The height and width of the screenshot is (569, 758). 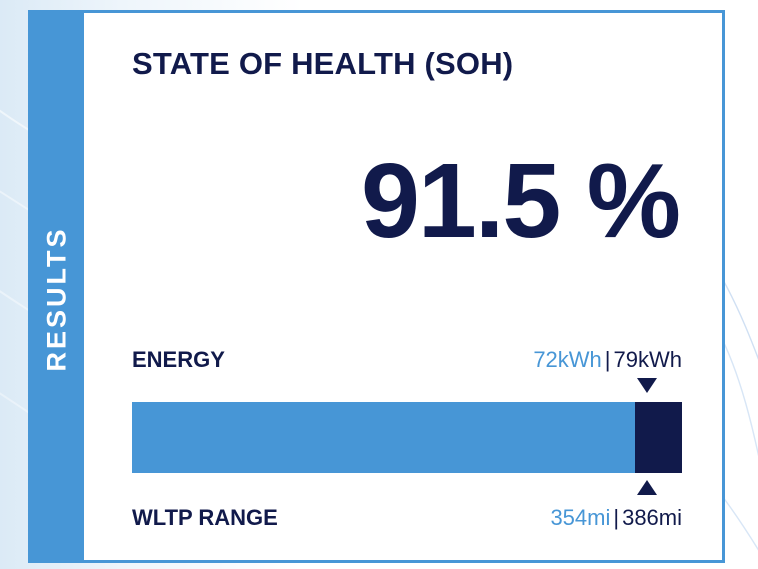 What do you see at coordinates (647, 385) in the screenshot?
I see `triangle-down-icon` at bounding box center [647, 385].